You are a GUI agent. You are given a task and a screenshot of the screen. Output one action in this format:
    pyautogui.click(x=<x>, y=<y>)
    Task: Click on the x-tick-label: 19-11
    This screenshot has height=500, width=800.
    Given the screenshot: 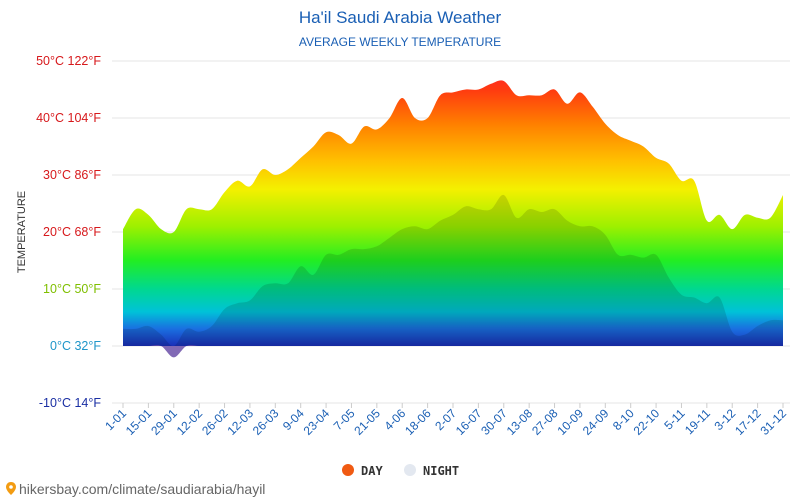 What is the action you would take?
    pyautogui.click(x=697, y=421)
    